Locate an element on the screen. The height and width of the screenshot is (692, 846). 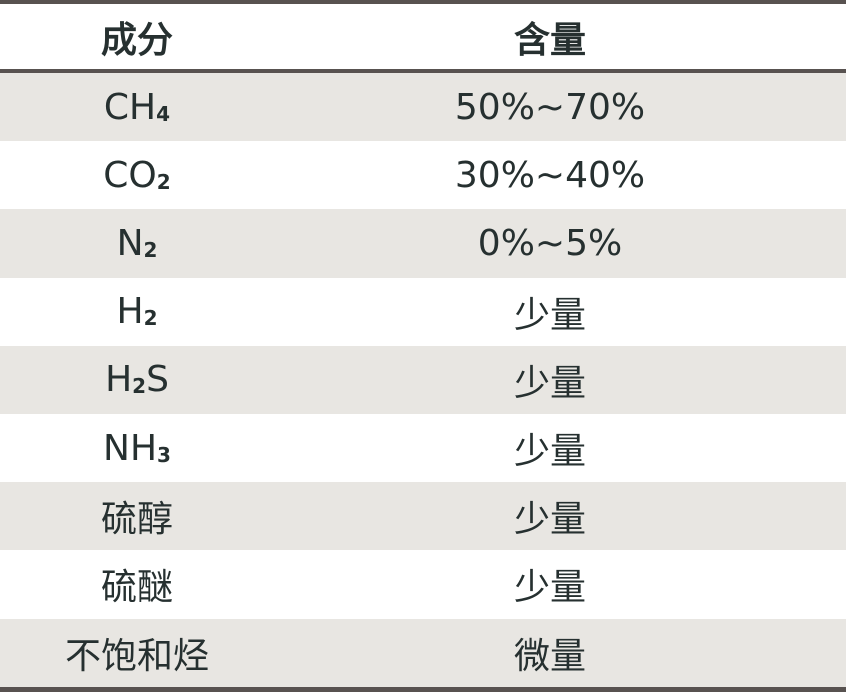
component-cell: 硫醚 is located at coordinates (137, 584).